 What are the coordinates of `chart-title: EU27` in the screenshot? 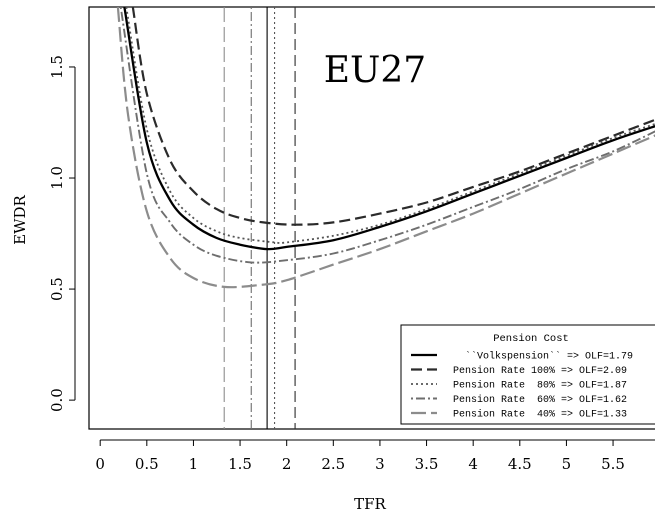 It's located at (375, 70).